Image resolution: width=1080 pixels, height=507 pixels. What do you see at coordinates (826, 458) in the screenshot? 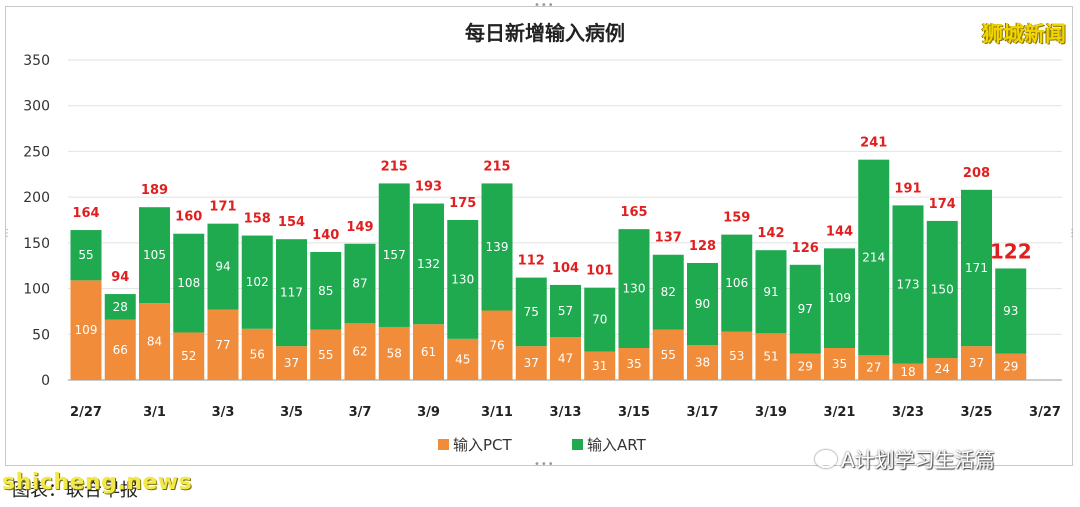
I see `wechat-icon` at bounding box center [826, 458].